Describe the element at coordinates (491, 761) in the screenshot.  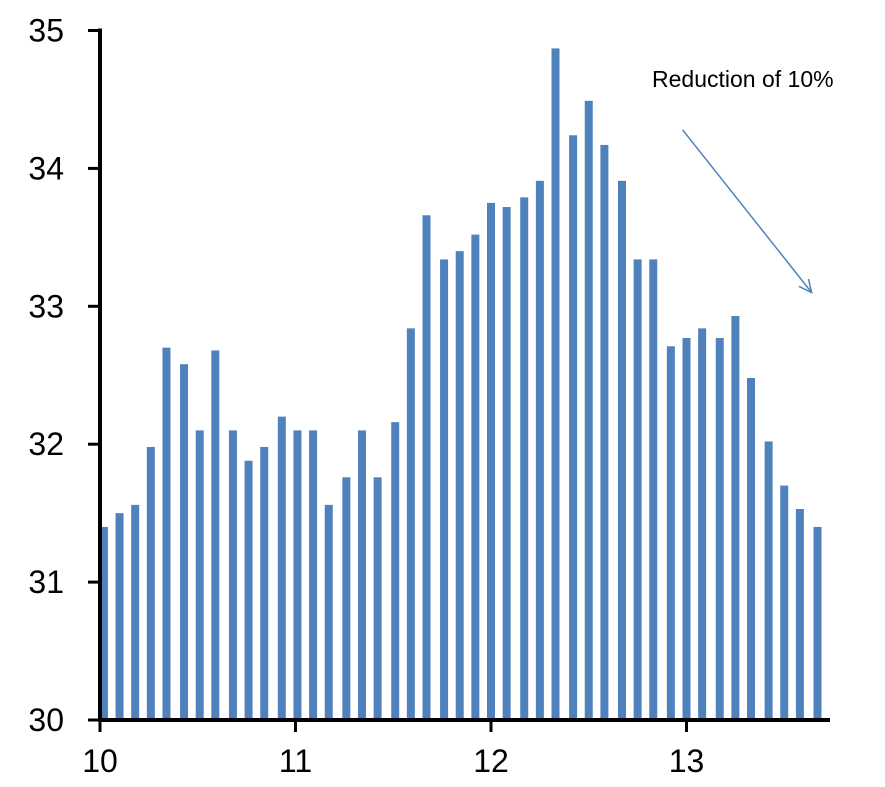
I see `x-tick-label: 12` at that location.